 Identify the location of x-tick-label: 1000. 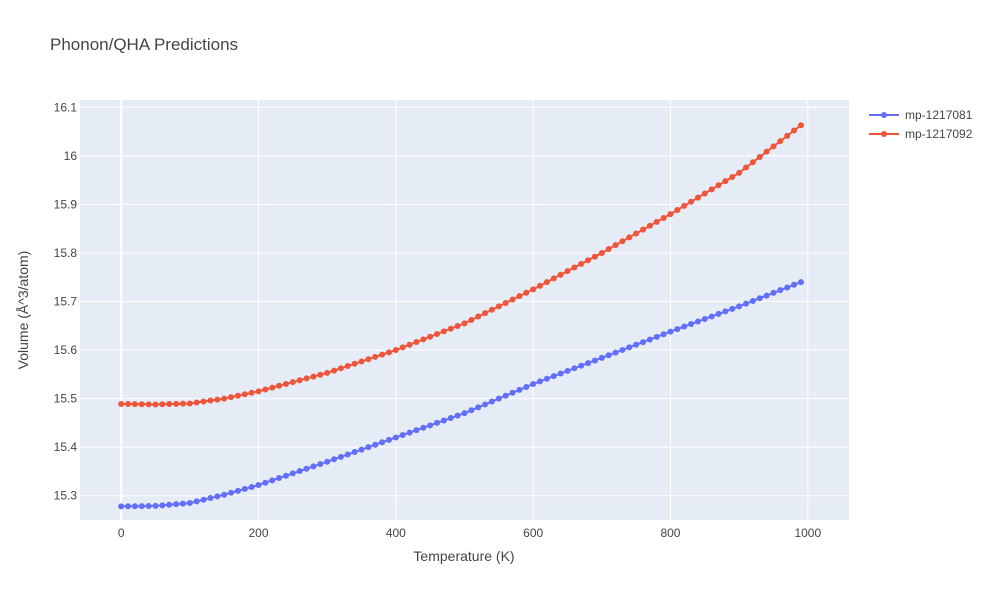
(807, 533).